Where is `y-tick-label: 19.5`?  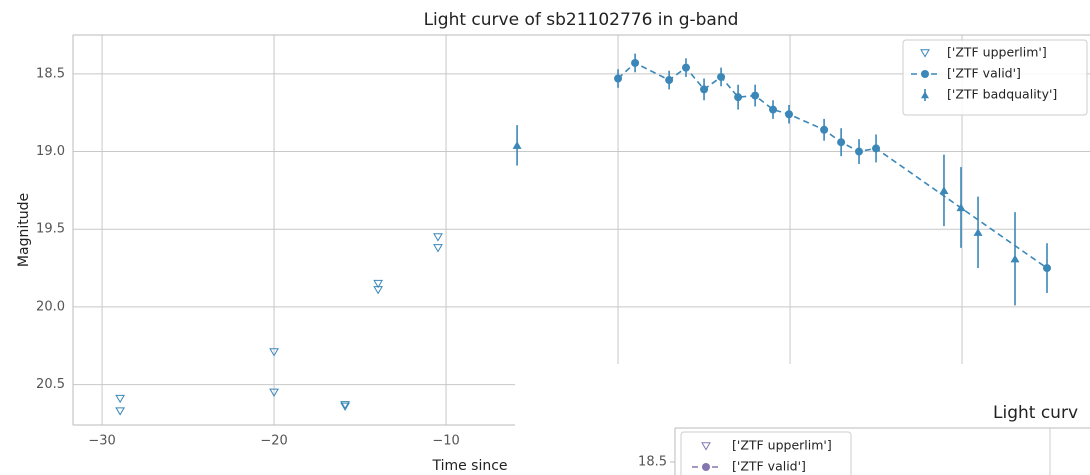
y-tick-label: 19.5 is located at coordinates (50, 229).